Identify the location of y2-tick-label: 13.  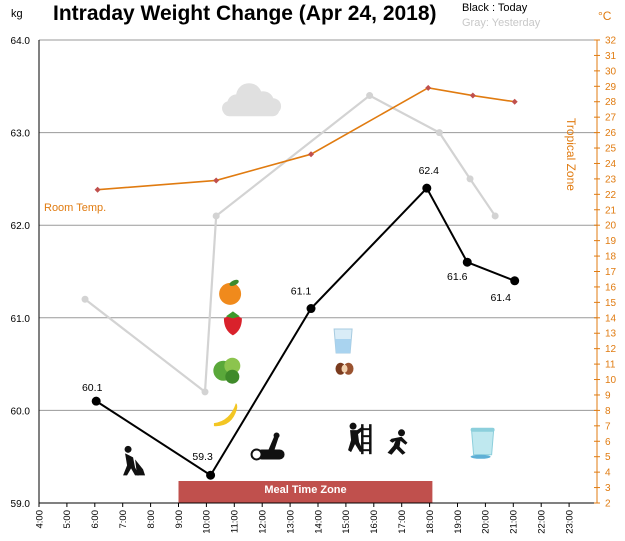
(611, 334).